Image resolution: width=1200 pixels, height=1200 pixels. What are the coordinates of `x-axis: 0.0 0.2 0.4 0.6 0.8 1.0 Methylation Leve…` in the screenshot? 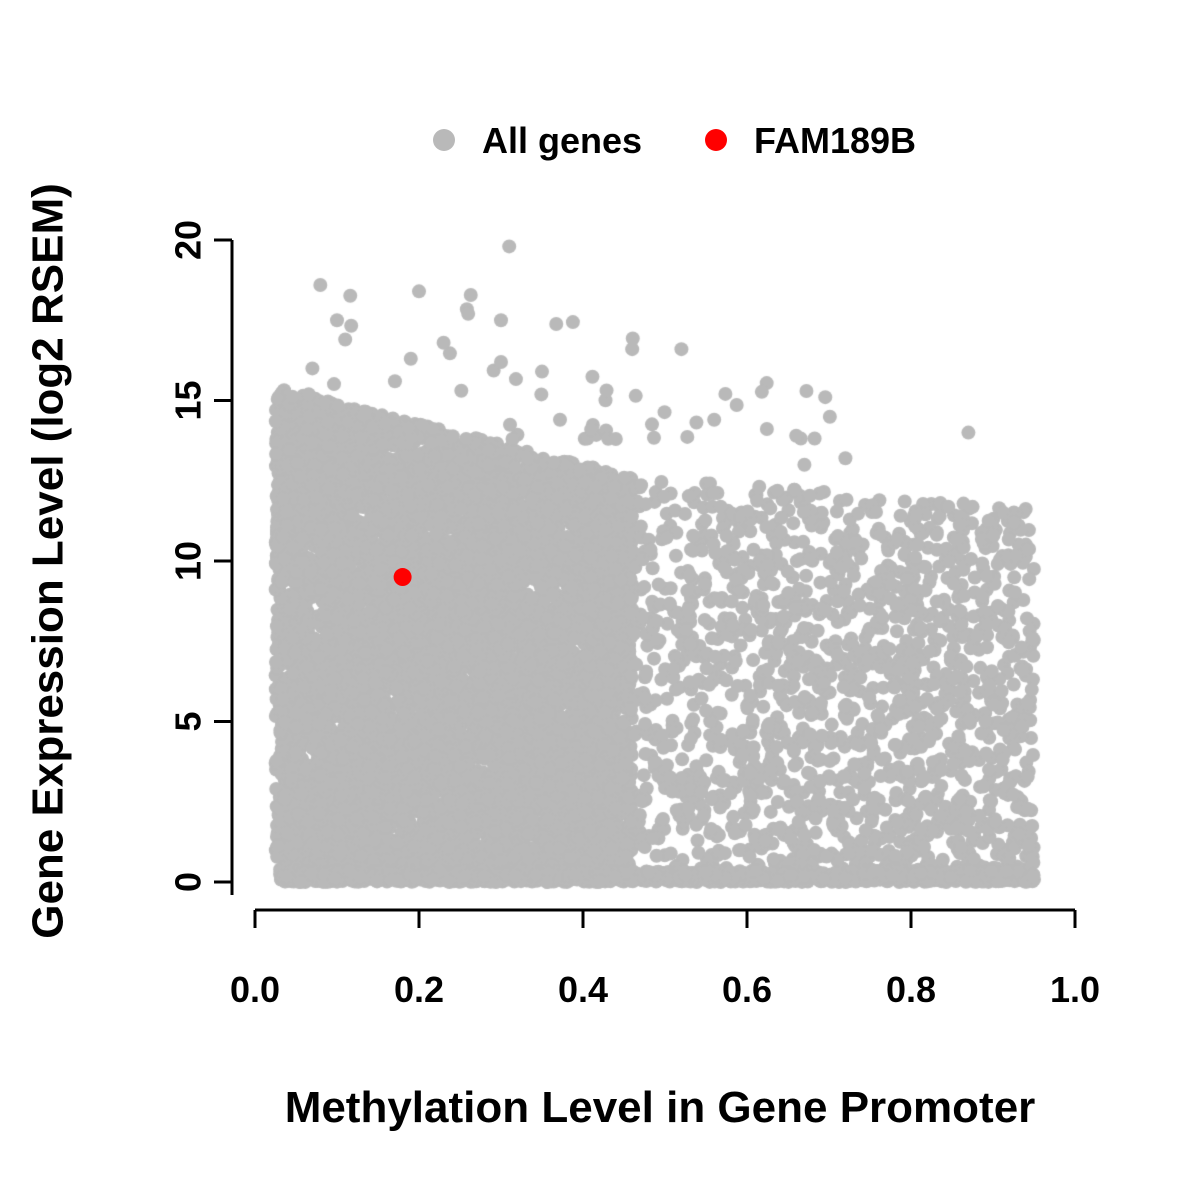 It's located at (665, 1020).